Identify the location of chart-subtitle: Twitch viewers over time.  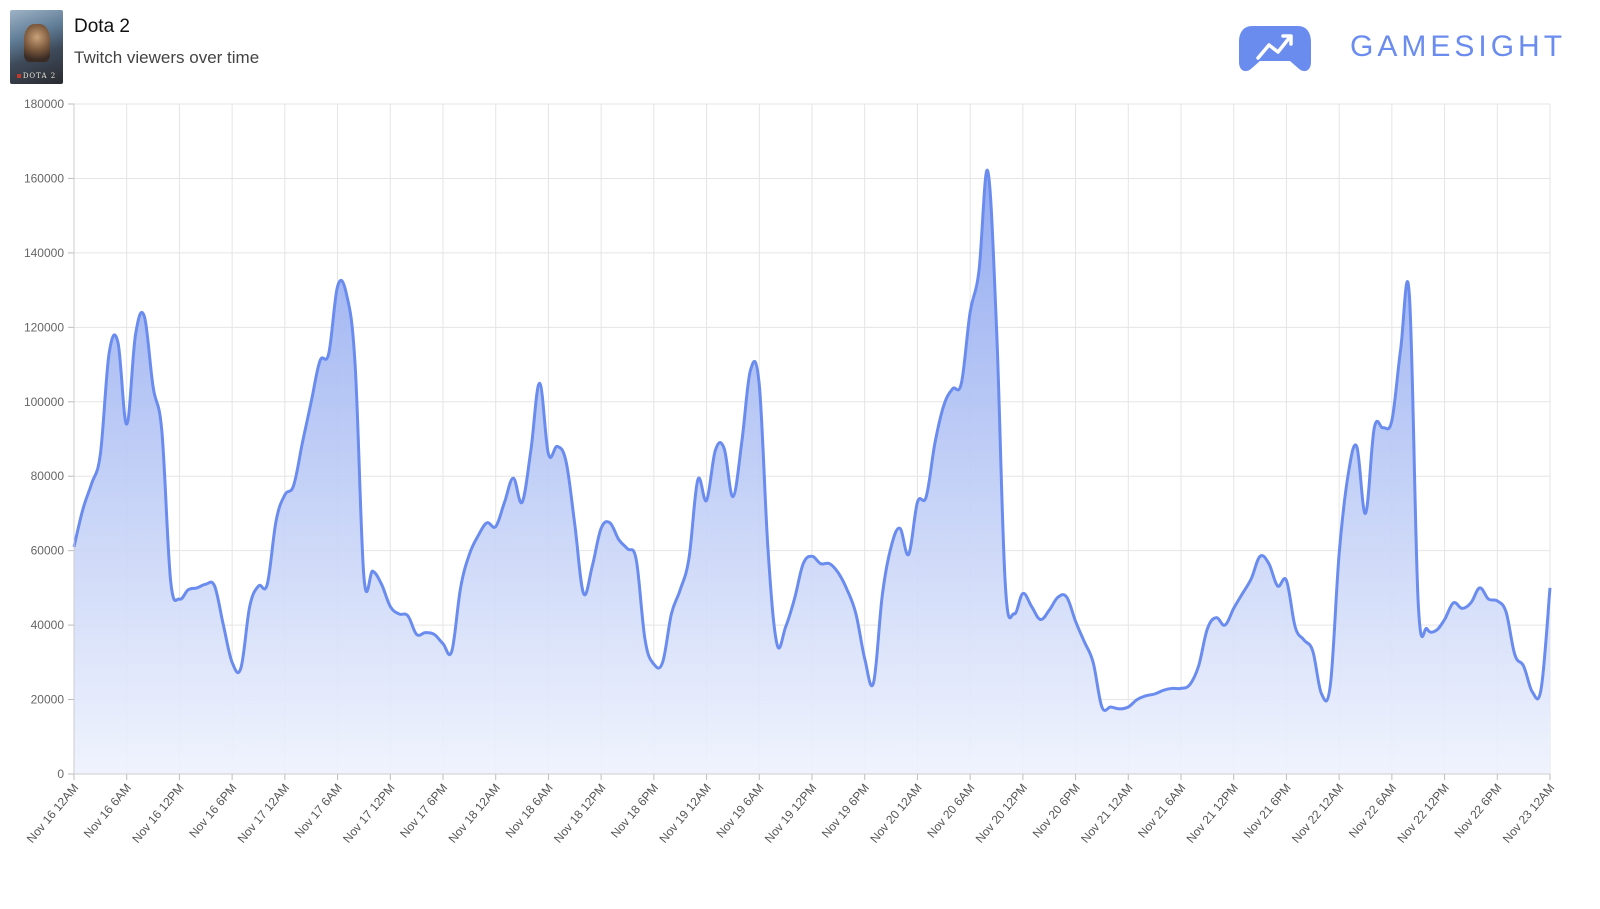
(167, 57).